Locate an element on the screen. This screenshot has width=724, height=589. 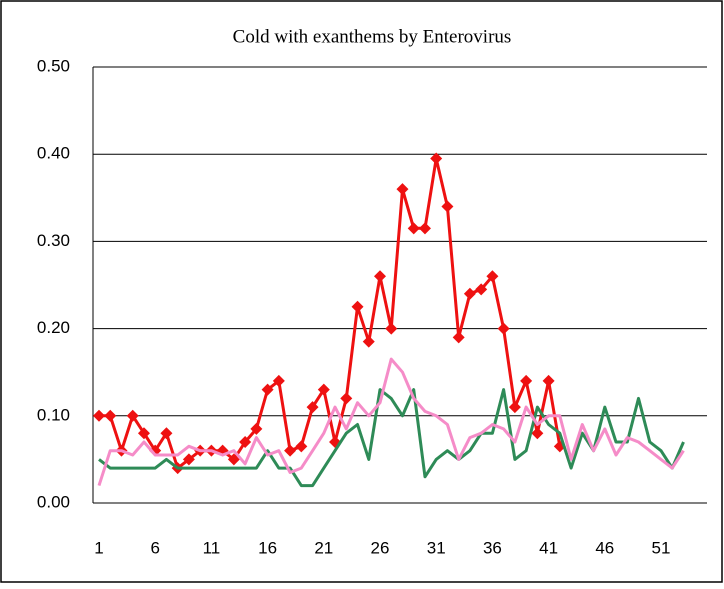
y-tick-label: 0.40 is located at coordinates (53, 153).